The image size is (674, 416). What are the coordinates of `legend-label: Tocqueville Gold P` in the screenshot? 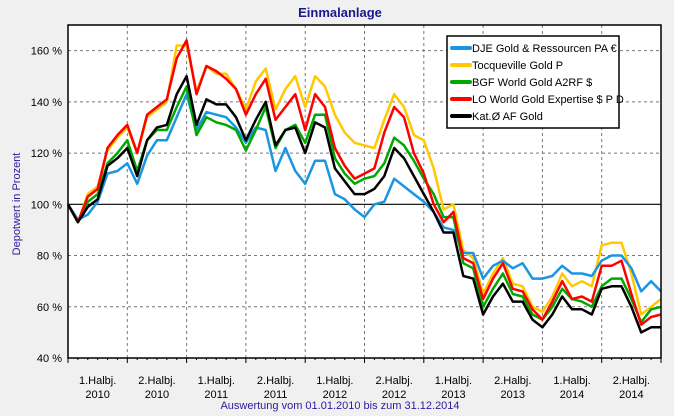 It's located at (517, 66).